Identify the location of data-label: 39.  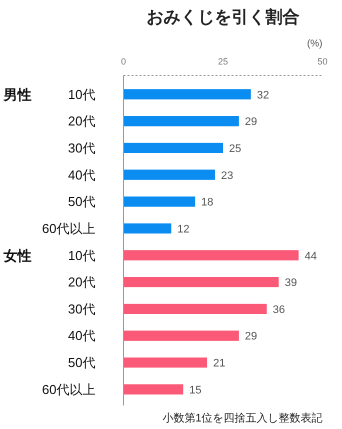
(290, 283).